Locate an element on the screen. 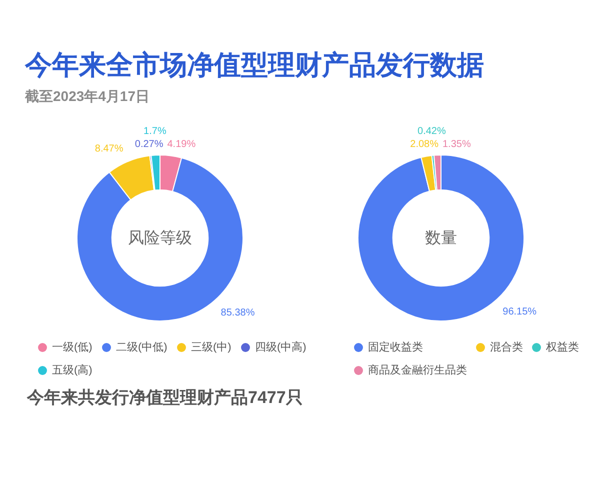 The height and width of the screenshot is (480, 600). text: 数量 is located at coordinates (441, 238).